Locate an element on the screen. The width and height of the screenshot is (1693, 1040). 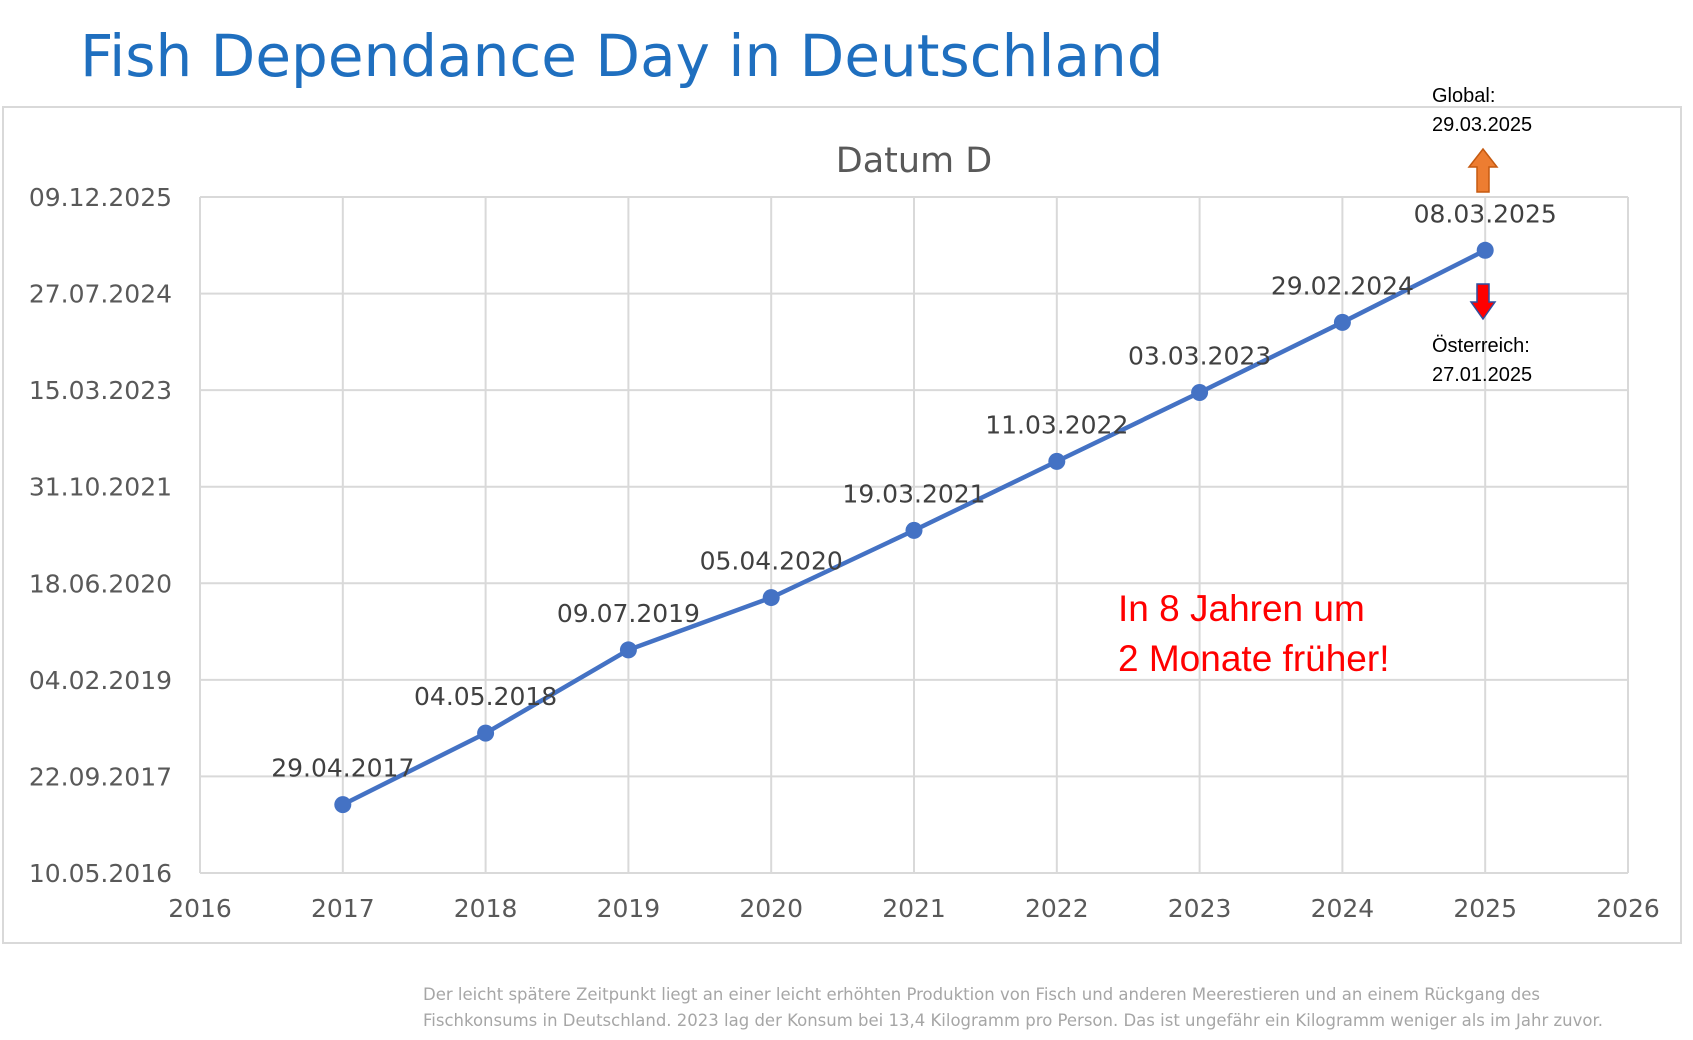
x-tick-label: 2022 is located at coordinates (1057, 908).